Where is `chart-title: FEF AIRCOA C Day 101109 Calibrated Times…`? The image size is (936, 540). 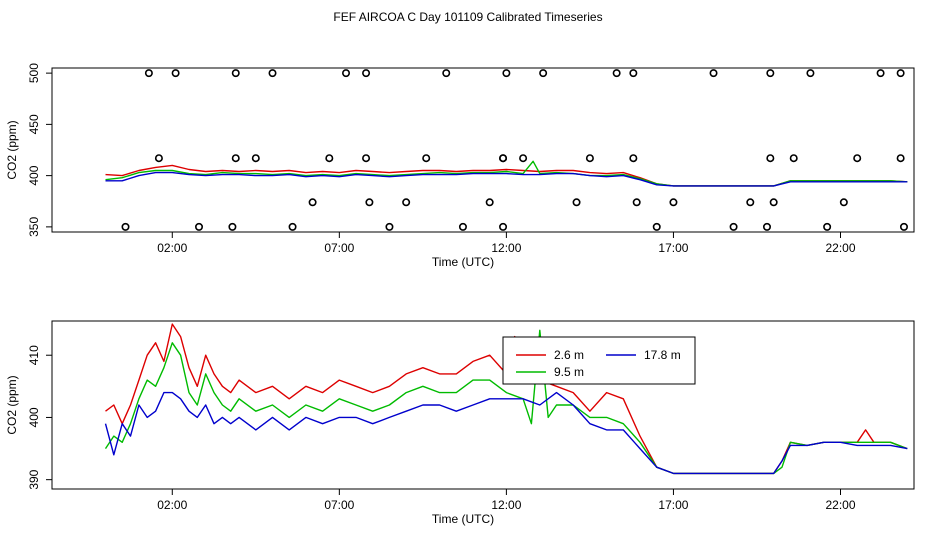
chart-title: FEF AIRCOA C Day 101109 Calibrated Times… is located at coordinates (467, 17).